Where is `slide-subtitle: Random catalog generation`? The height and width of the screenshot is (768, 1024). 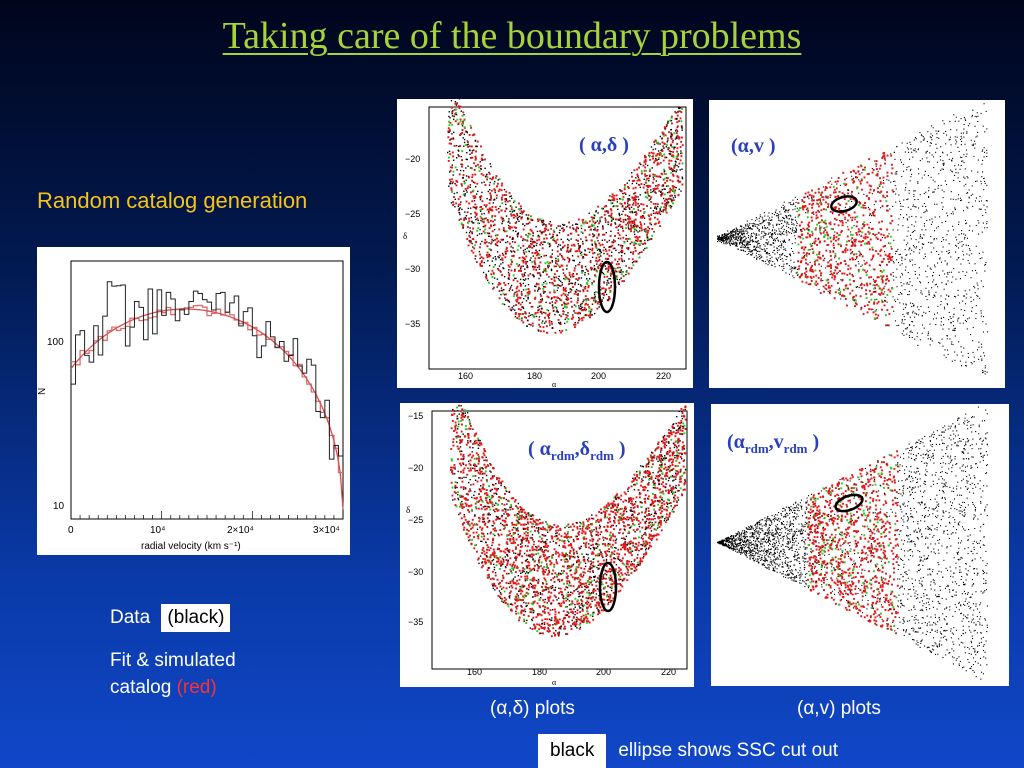
slide-subtitle: Random catalog generation is located at coordinates (172, 200).